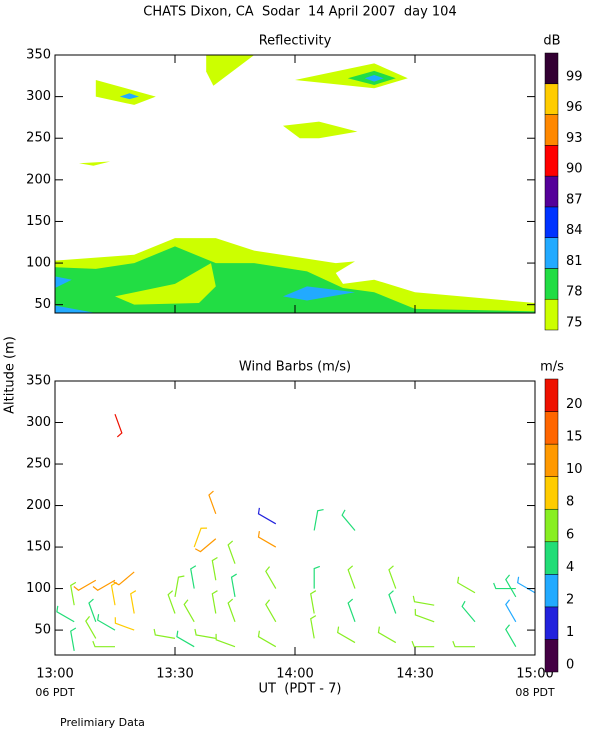  What do you see at coordinates (102, 722) in the screenshot?
I see `note: Prelimiary Data` at bounding box center [102, 722].